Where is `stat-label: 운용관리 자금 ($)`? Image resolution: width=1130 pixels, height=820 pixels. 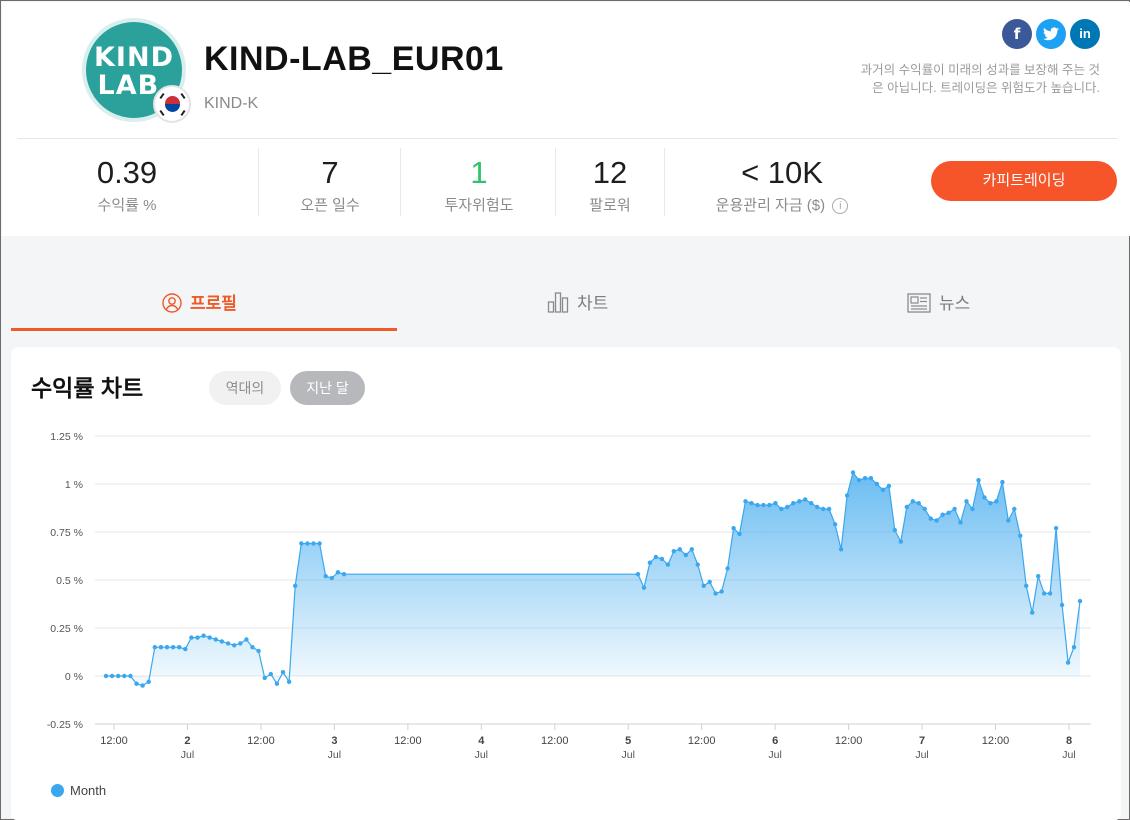 stat-label: 운용관리 자금 ($) is located at coordinates (770, 205).